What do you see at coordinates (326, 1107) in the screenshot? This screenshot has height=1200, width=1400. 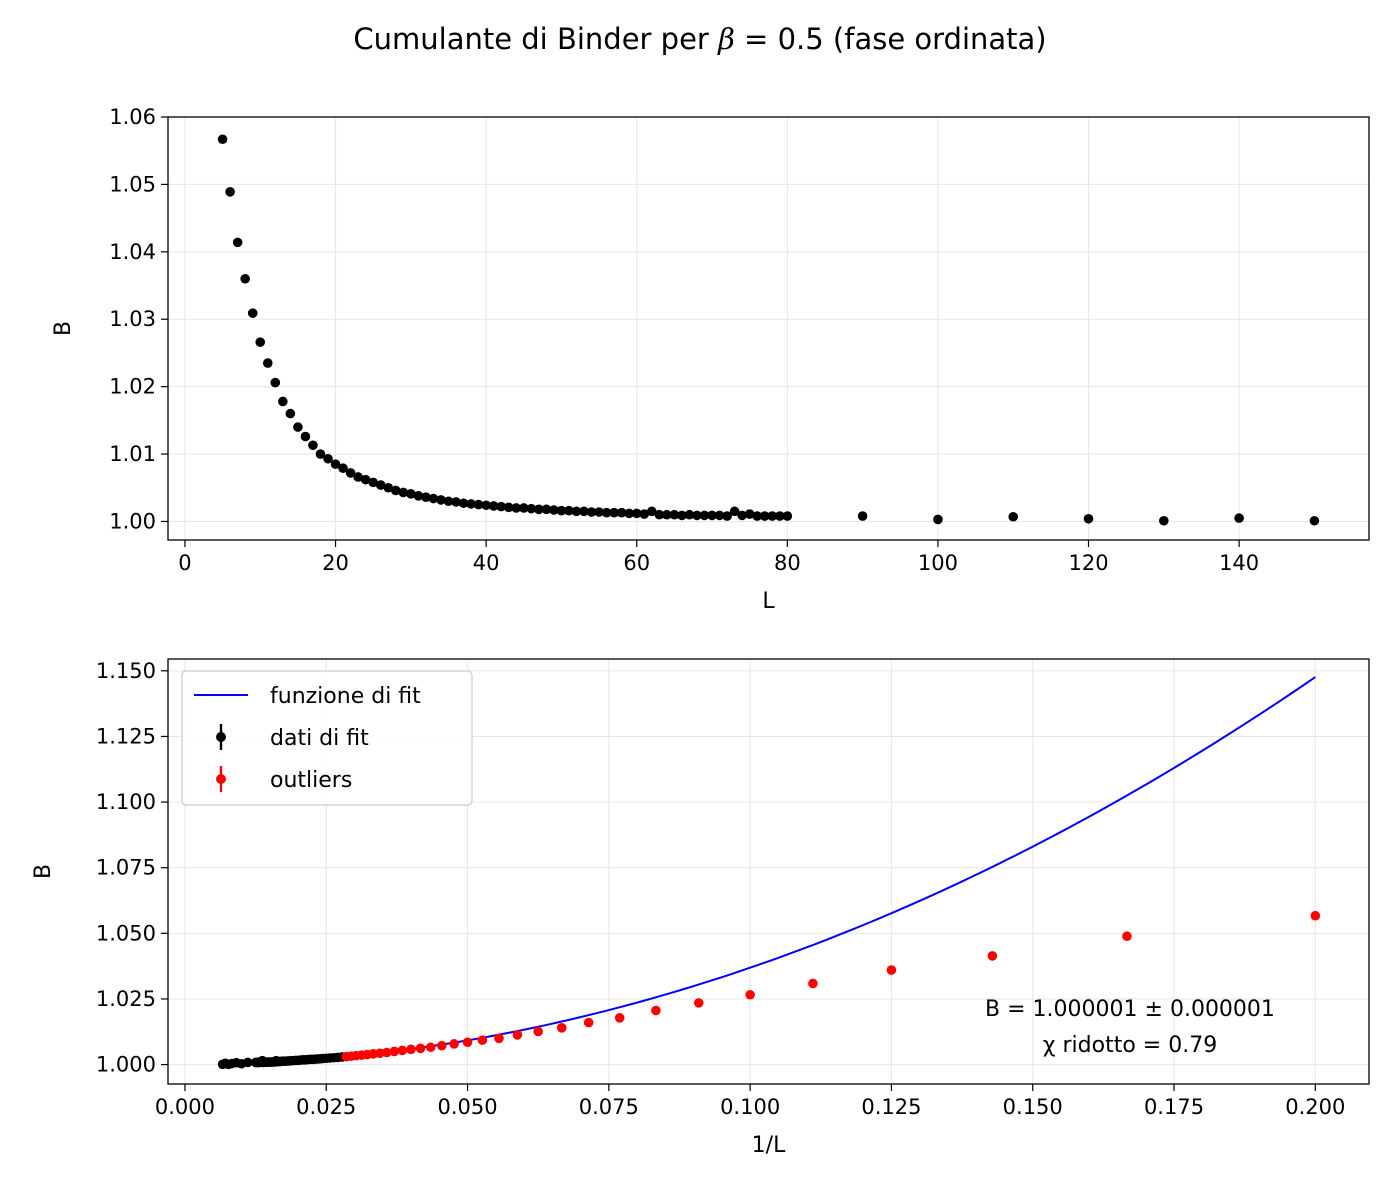 I see `x-tick-label: 0.025` at bounding box center [326, 1107].